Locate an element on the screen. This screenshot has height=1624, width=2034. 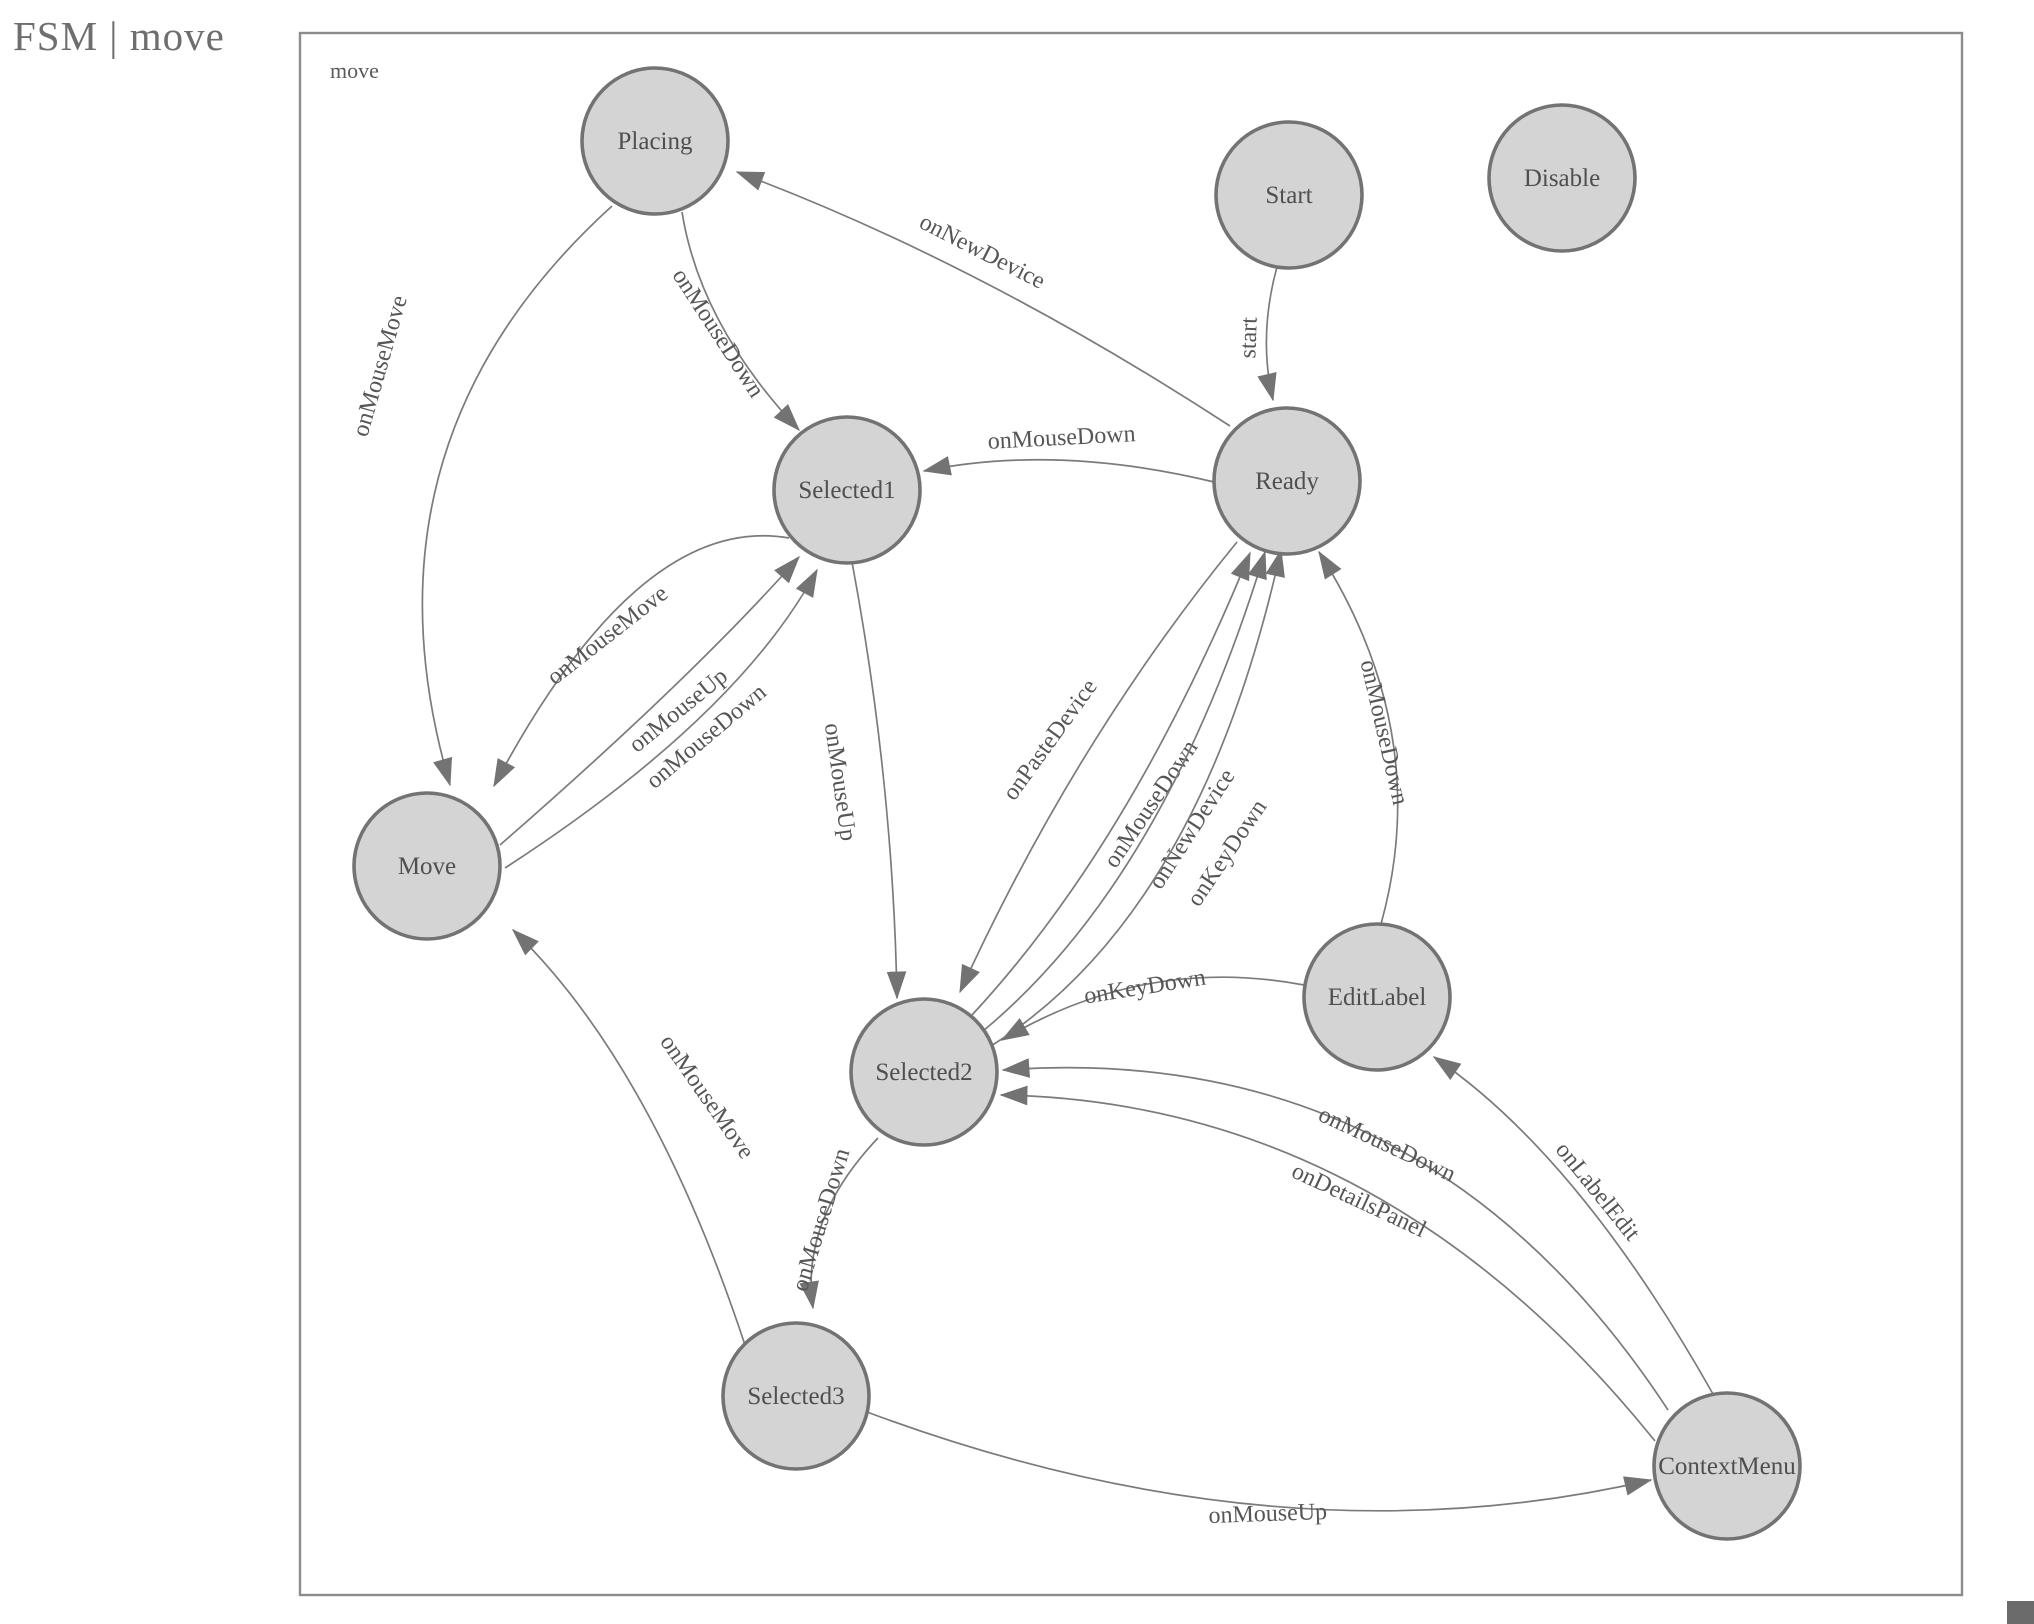
transition-move-to-selected1-onMouseDown is located at coordinates (661, 718).